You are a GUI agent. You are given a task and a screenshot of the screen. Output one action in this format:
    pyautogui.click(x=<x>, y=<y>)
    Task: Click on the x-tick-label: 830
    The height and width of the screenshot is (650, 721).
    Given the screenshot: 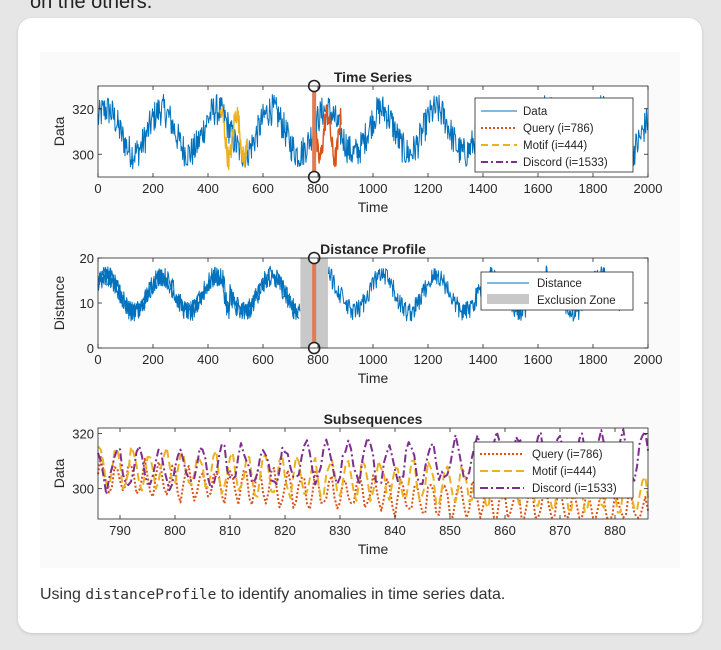 What is the action you would take?
    pyautogui.click(x=340, y=530)
    